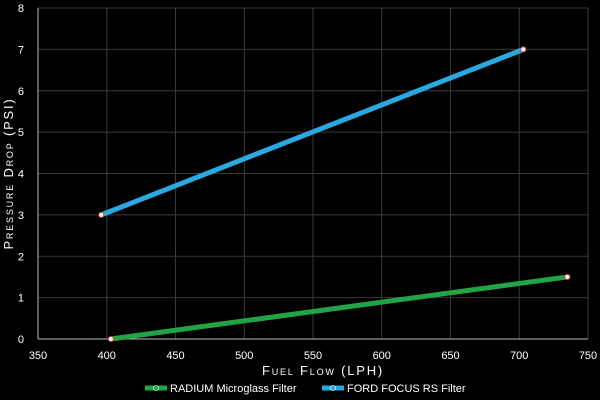  Describe the element at coordinates (21, 257) in the screenshot. I see `y-tick-label: 2` at that location.